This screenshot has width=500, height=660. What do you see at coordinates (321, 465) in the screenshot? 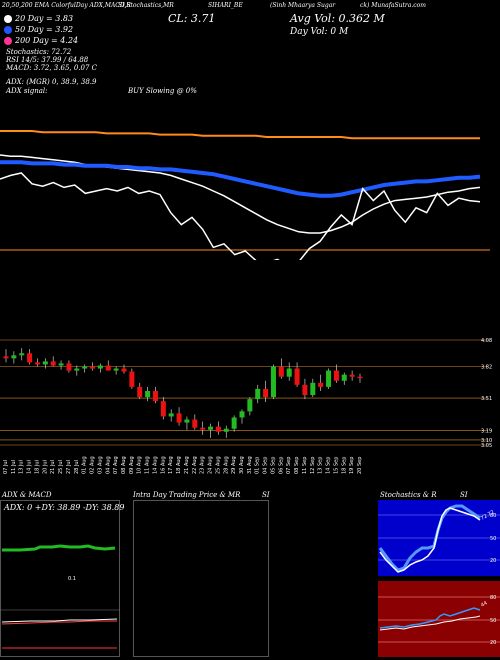
I see `date-axis-label: 13 Sep` at bounding box center [321, 465].